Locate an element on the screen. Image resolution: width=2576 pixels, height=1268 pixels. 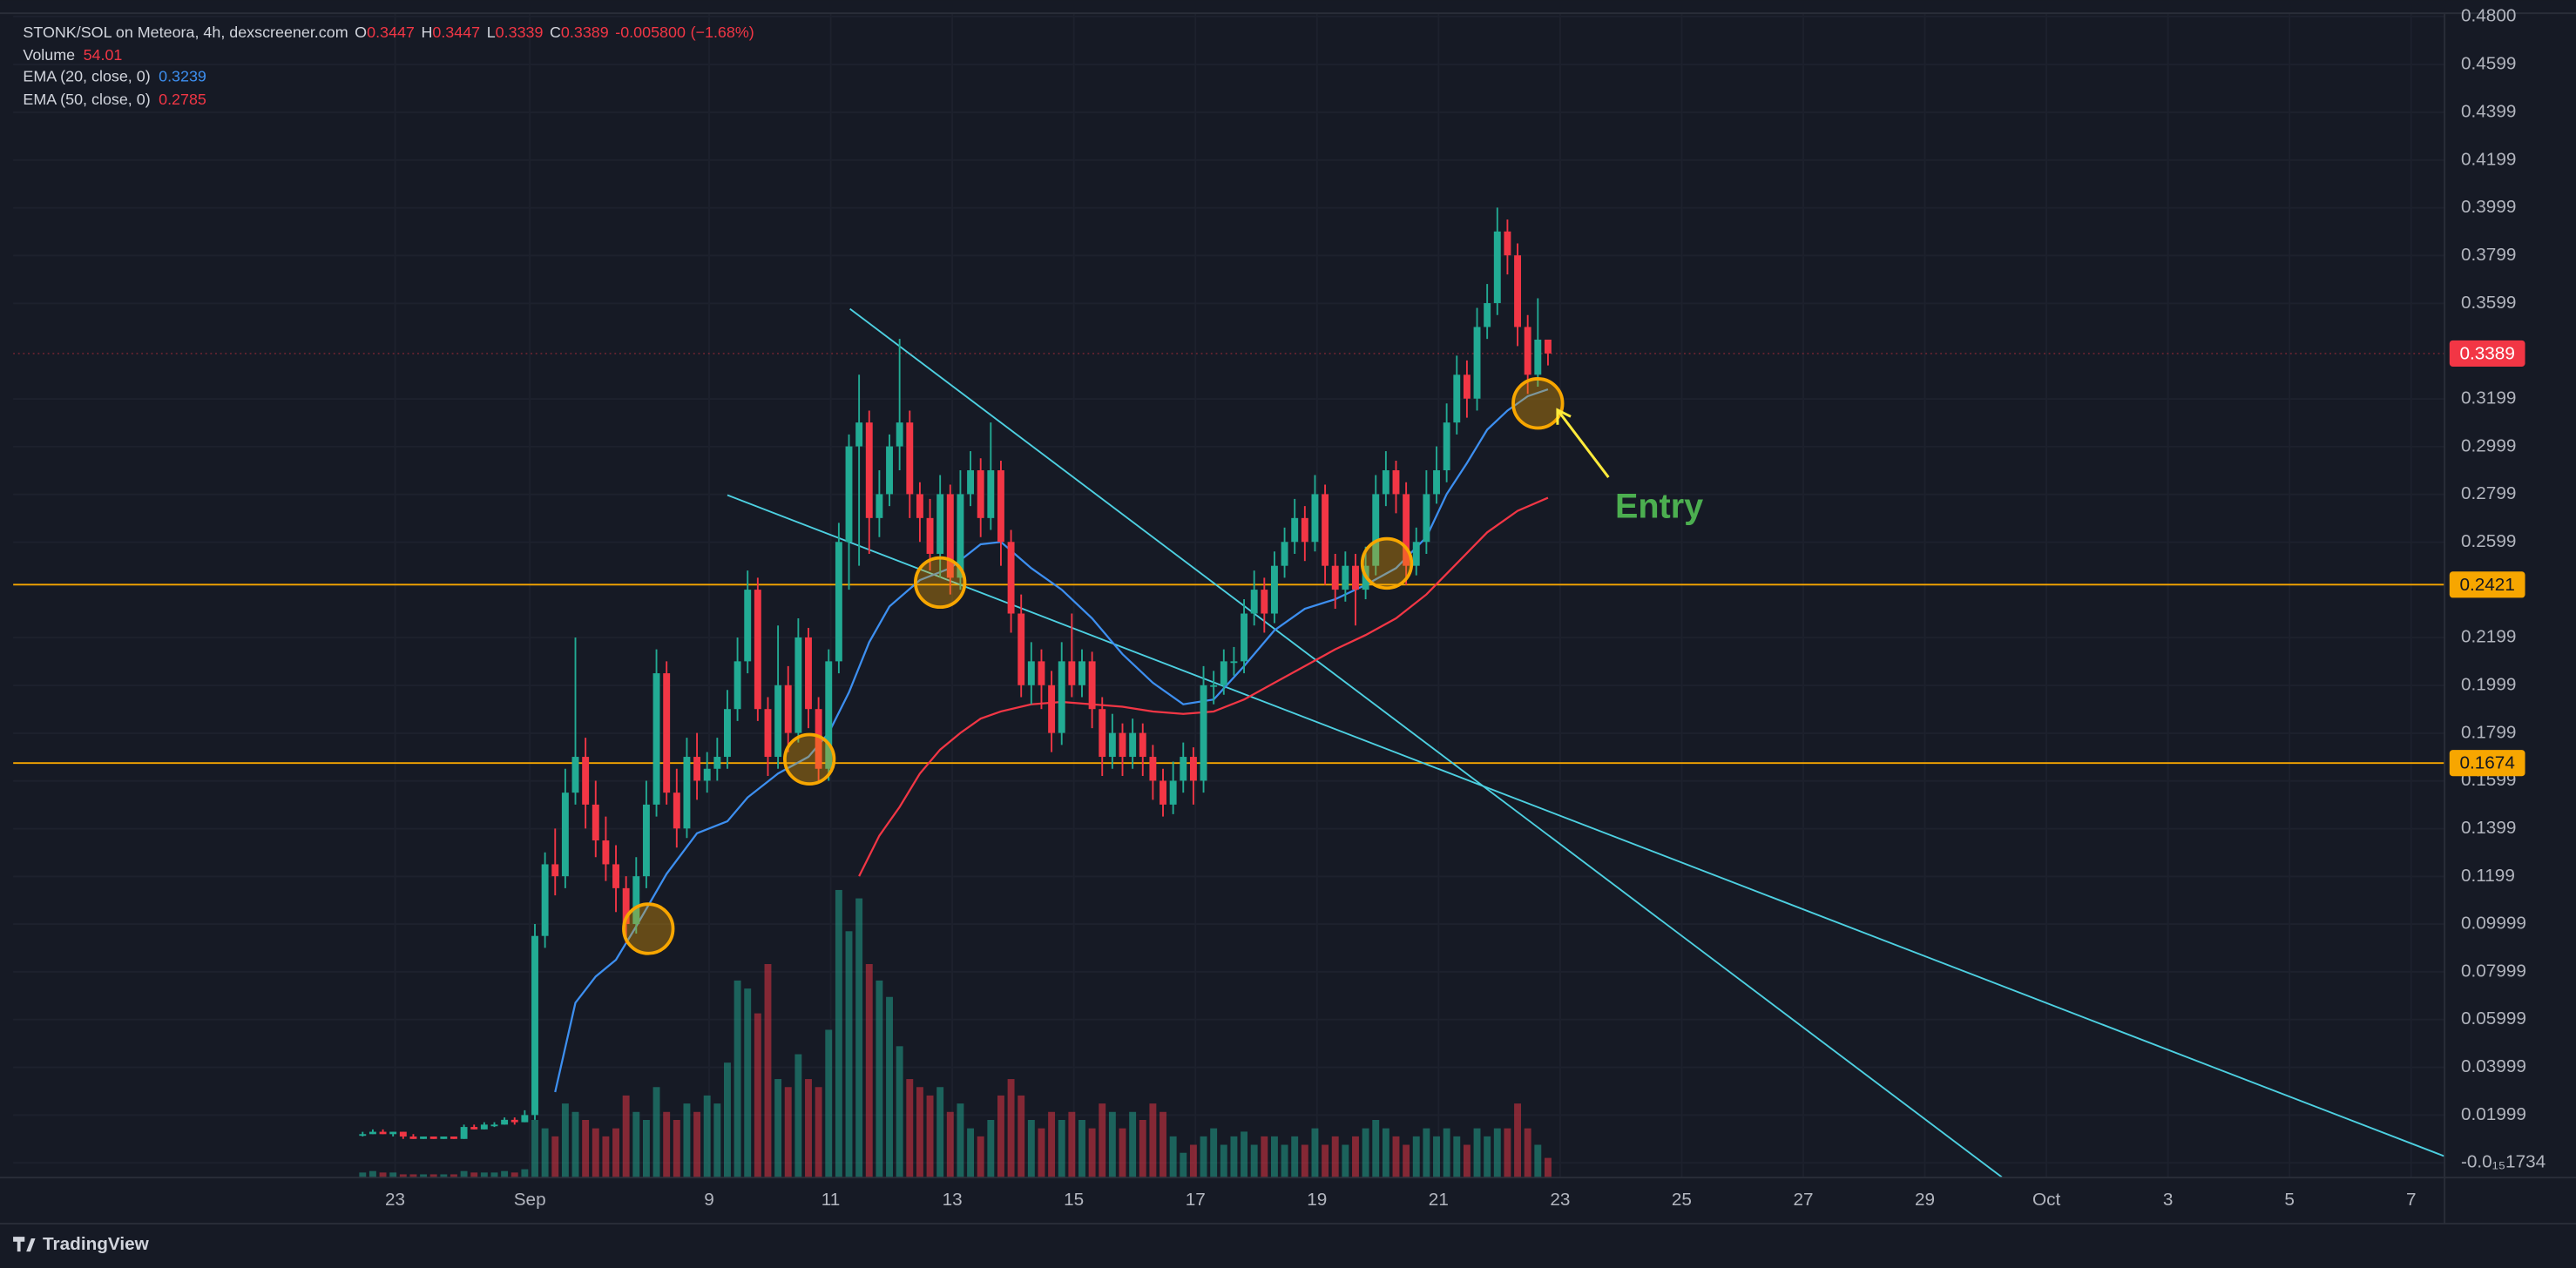
y-tick-label: 0.01999 is located at coordinates (2493, 1114).